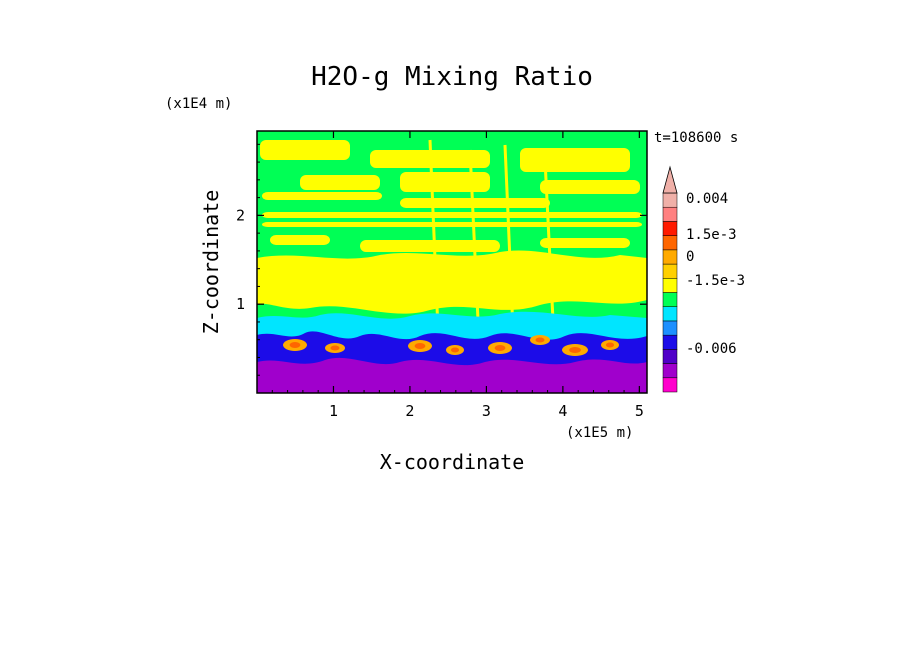 The height and width of the screenshot is (654, 904). Describe the element at coordinates (409, 411) in the screenshot. I see `x-tick-label: 2` at that location.